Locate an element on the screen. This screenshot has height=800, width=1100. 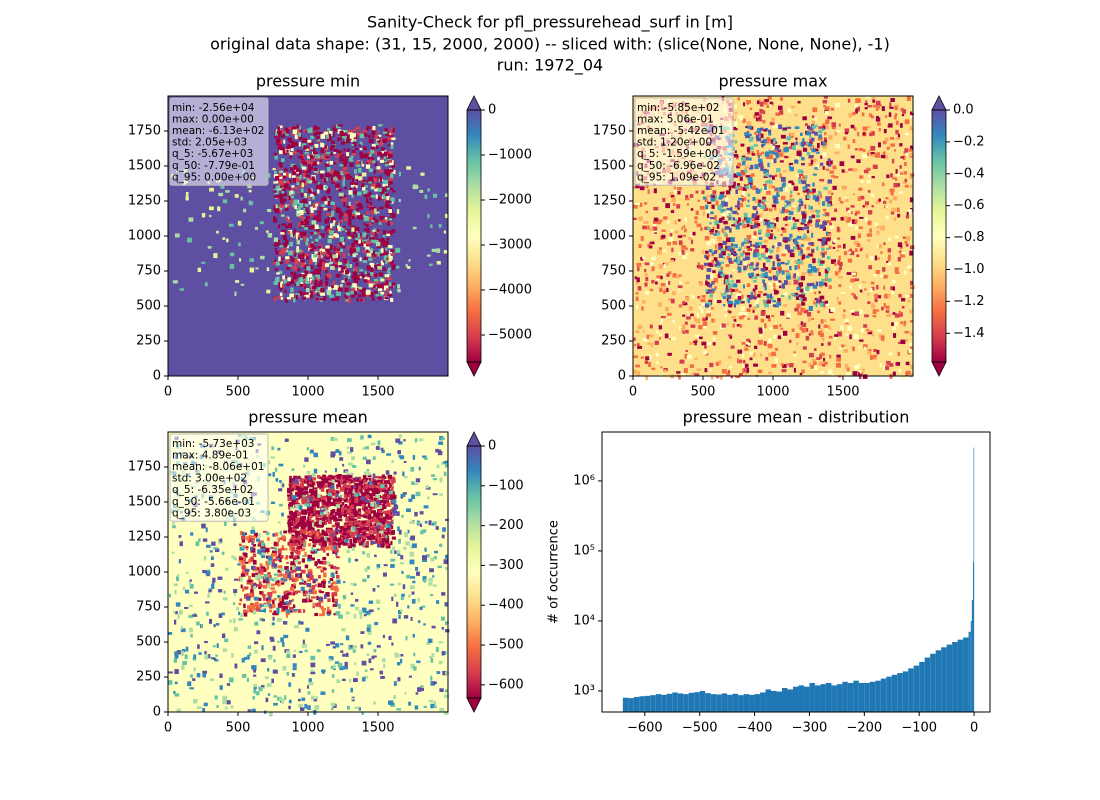
colorbar-tick-label: −3000 is located at coordinates (510, 245).